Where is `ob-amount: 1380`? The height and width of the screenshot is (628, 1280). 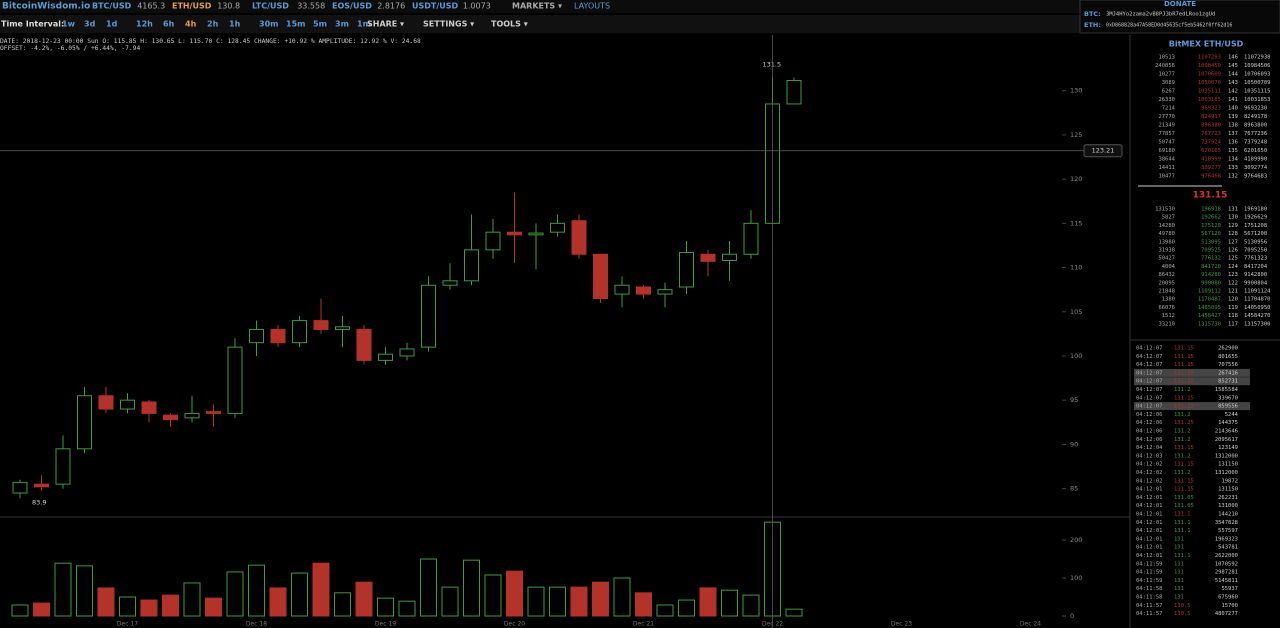
ob-amount: 1380 is located at coordinates (1168, 300).